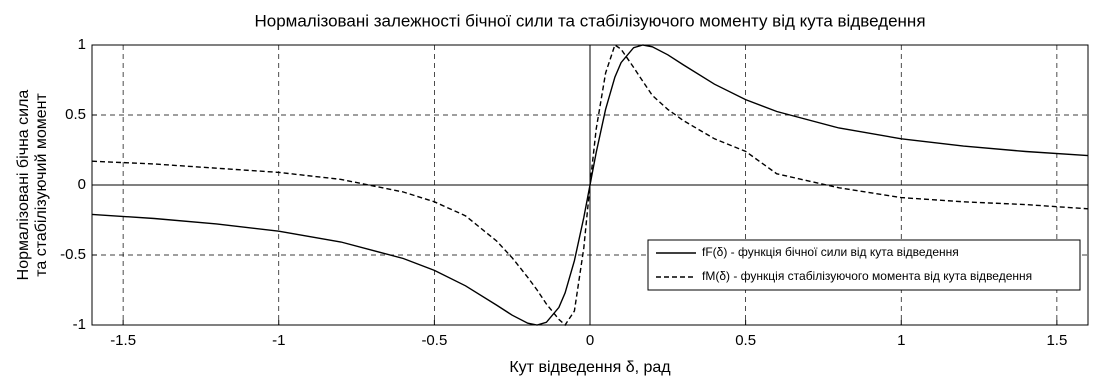 This screenshot has width=1094, height=383. What do you see at coordinates (82, 44) in the screenshot?
I see `y-tick-label: 1` at bounding box center [82, 44].